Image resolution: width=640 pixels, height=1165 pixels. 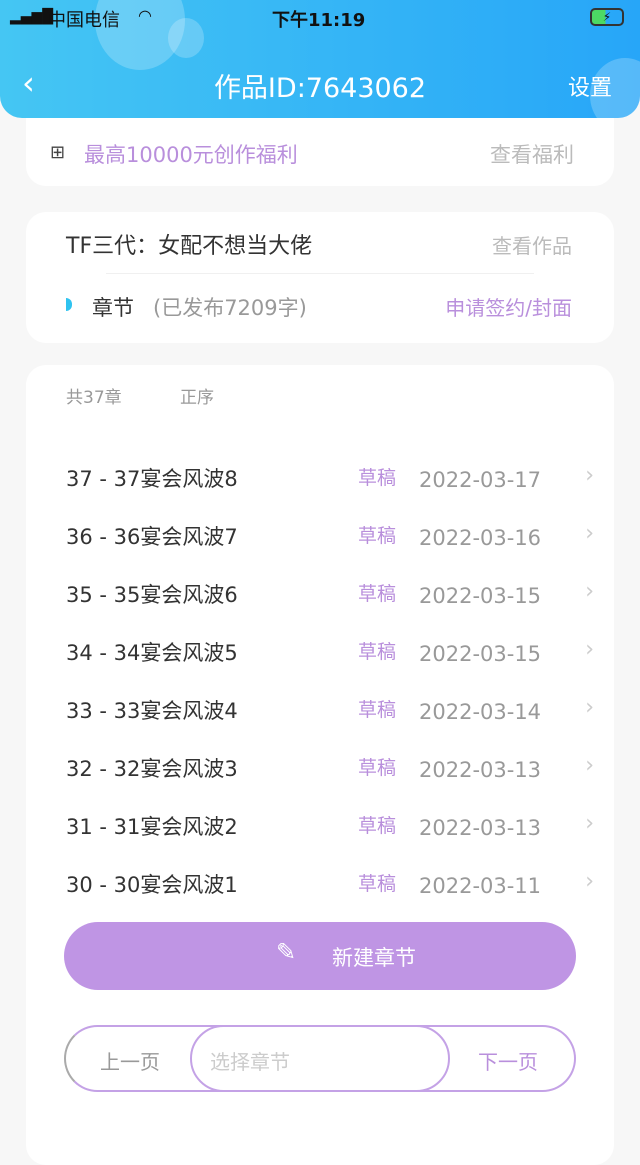 I want to click on back-button: ‹, so click(x=28, y=83).